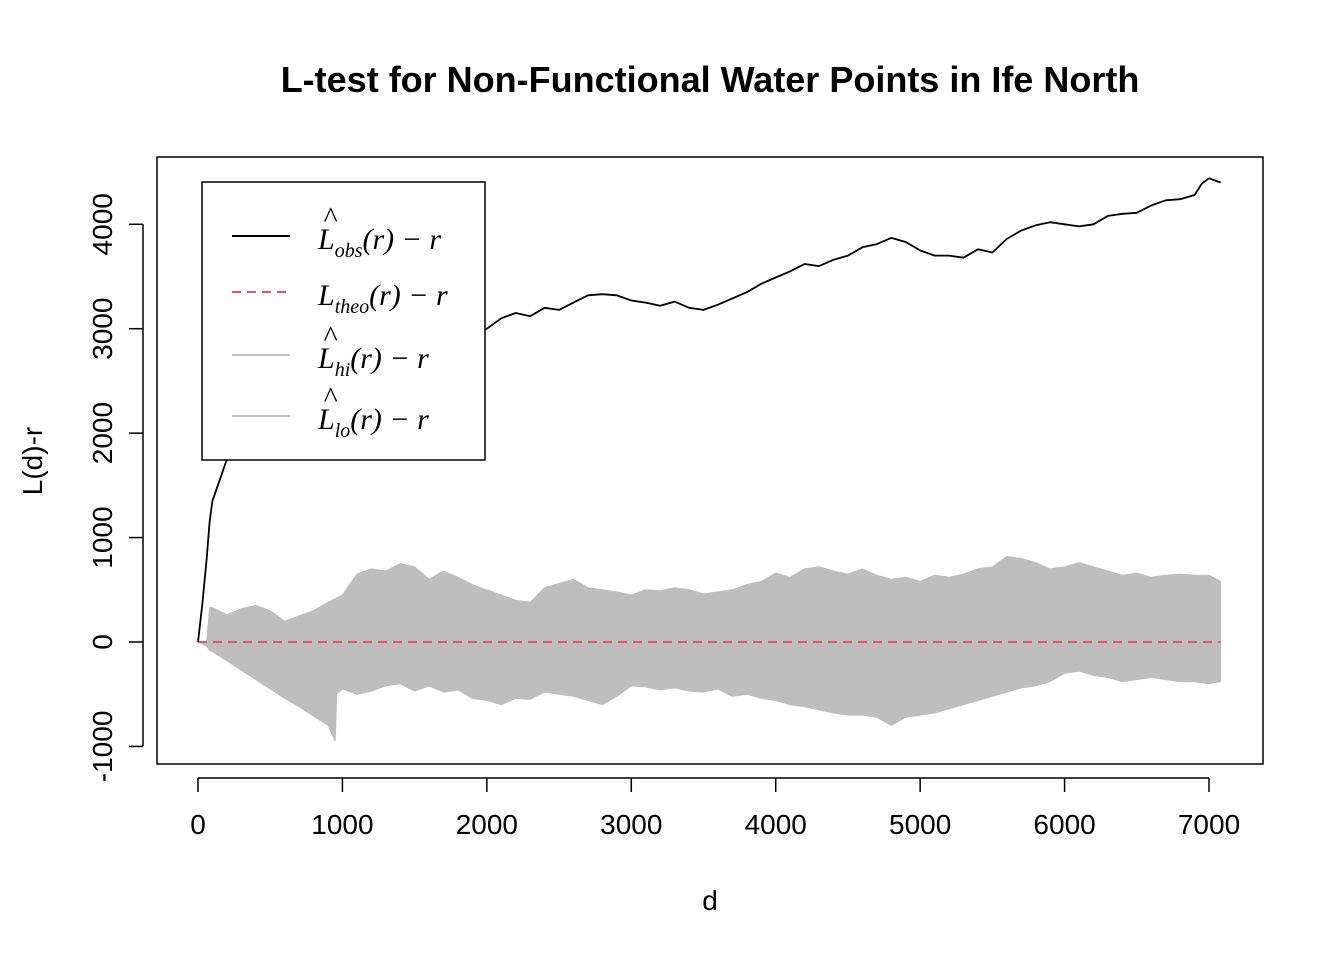 The image size is (1344, 960). Describe the element at coordinates (115, 488) in the screenshot. I see `y-axis: -1000 0 1000 2000 3000 4000` at that location.